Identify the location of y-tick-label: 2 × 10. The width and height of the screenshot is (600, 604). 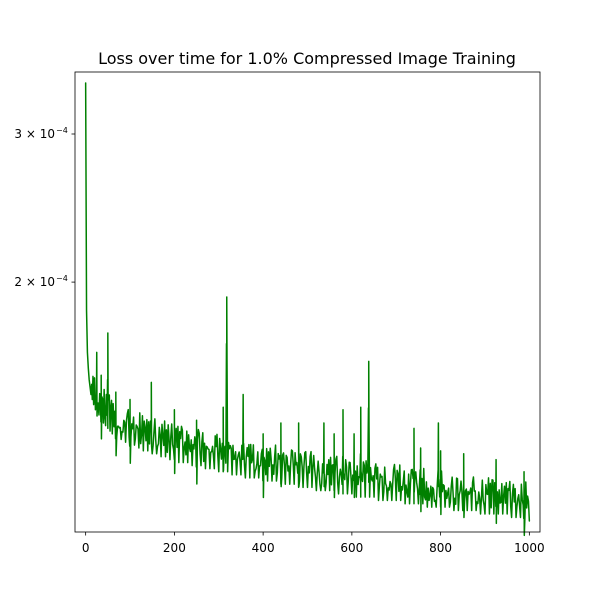
(34, 282).